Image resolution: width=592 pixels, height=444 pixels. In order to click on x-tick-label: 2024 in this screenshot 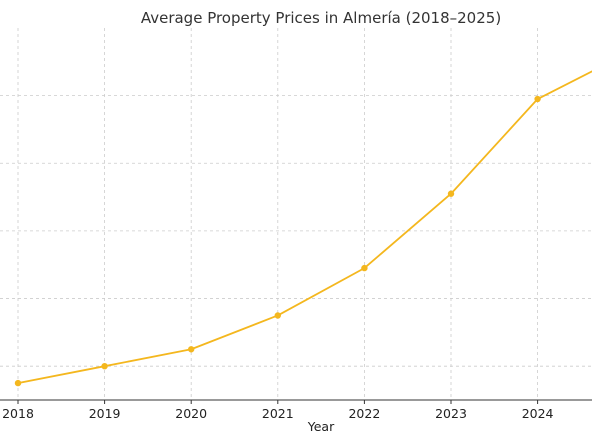, I will do `click(538, 413)`.